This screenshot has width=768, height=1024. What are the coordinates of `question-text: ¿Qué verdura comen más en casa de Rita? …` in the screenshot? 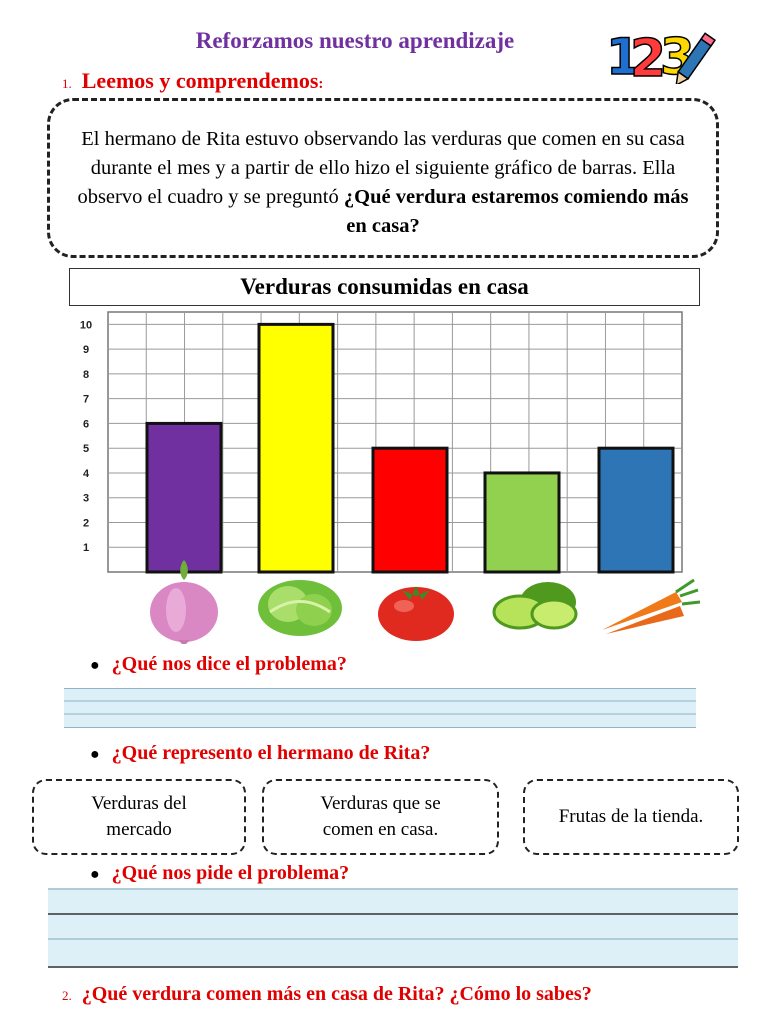 It's located at (336, 994).